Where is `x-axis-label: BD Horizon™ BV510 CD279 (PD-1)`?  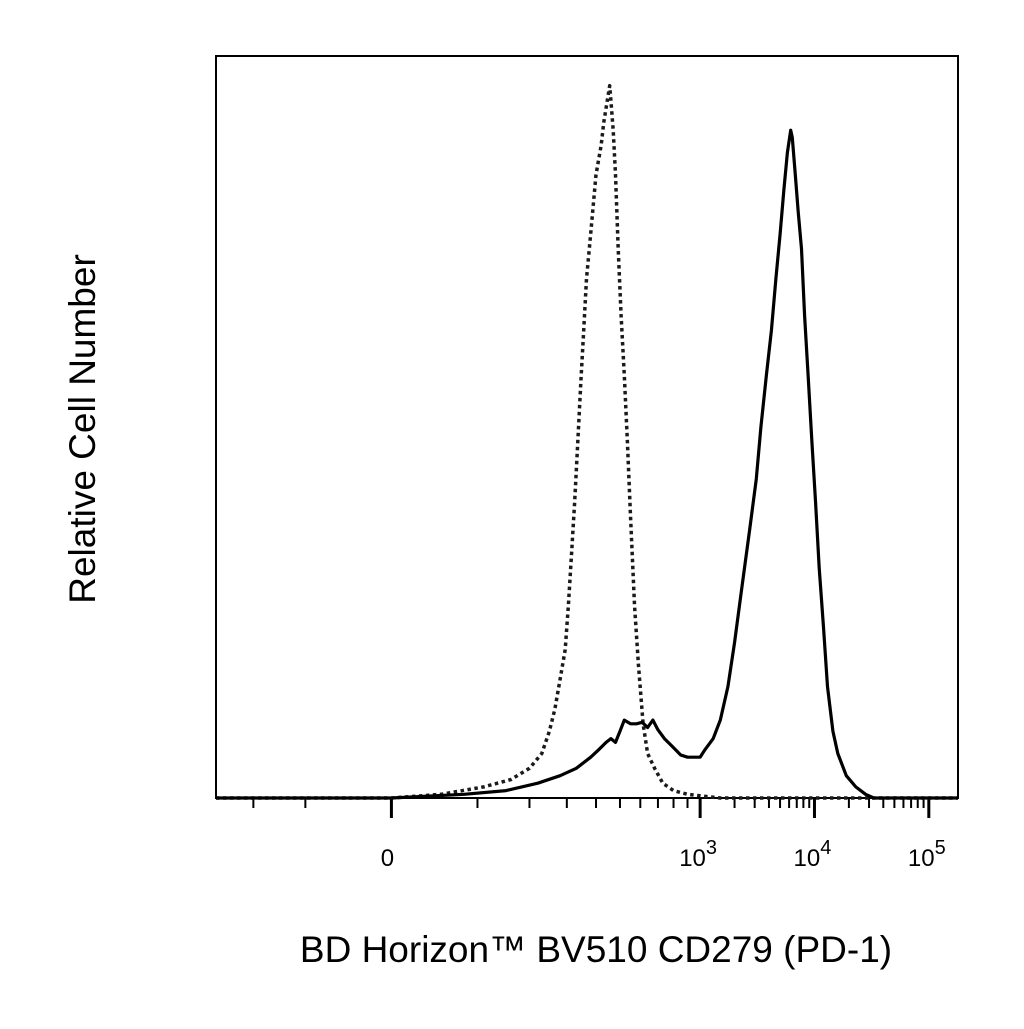 x-axis-label: BD Horizon™ BV510 CD279 (PD-1) is located at coordinates (596, 949).